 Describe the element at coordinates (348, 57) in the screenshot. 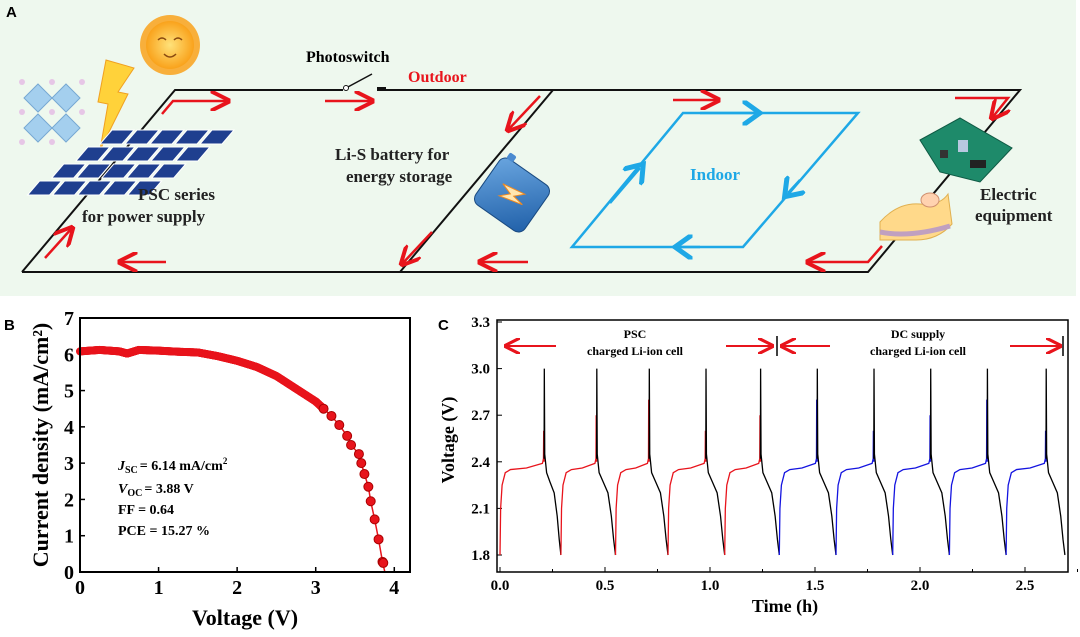

I see `photoswitch-label: Photoswitch` at that location.